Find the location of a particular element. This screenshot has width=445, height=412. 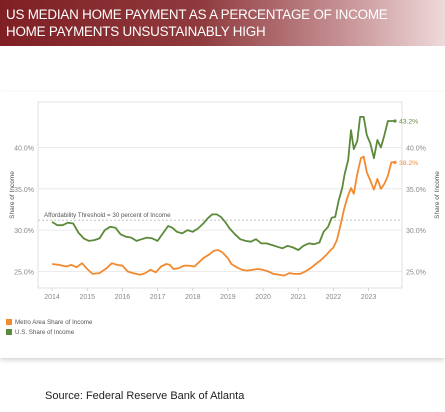

source-note: Source: Federal Reserve Bank of Atlanta is located at coordinates (145, 396).